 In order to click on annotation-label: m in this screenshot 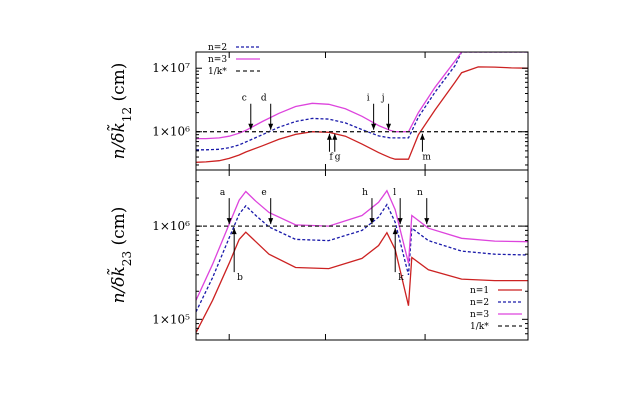, I will do `click(426, 158)`.